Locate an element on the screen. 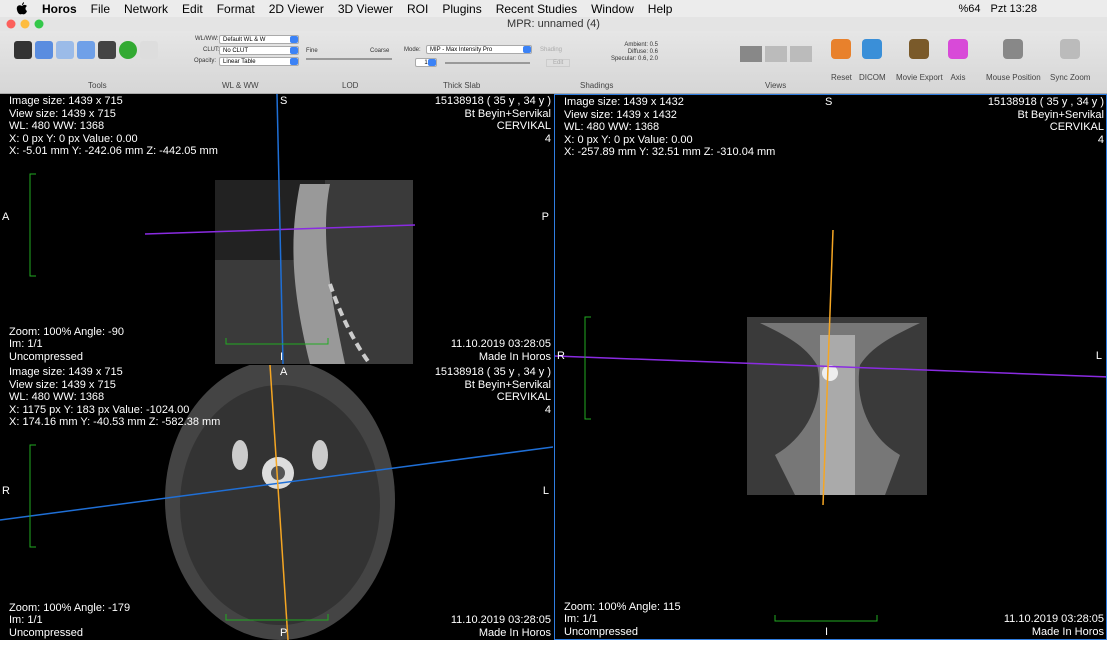  opacity-label: Opacity: is located at coordinates (205, 61).